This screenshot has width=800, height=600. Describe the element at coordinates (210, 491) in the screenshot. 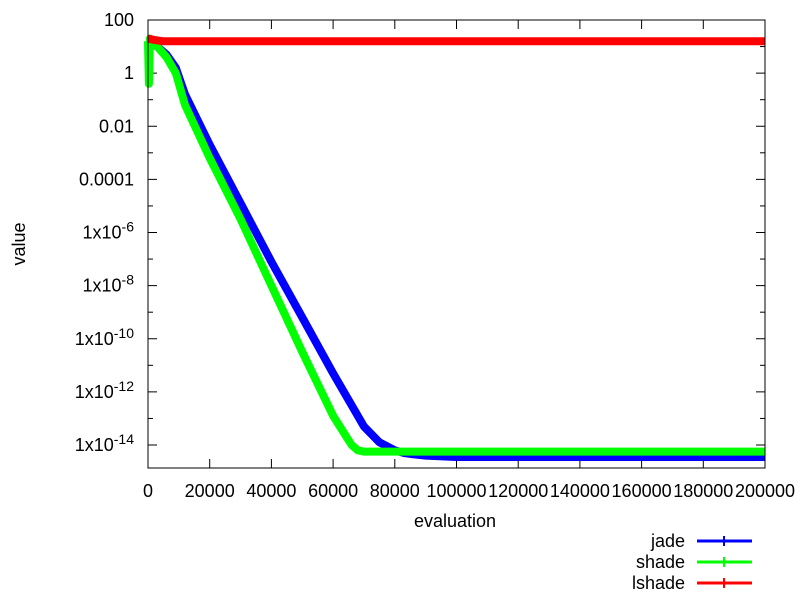

I see `x-tick-label: 20000` at that location.